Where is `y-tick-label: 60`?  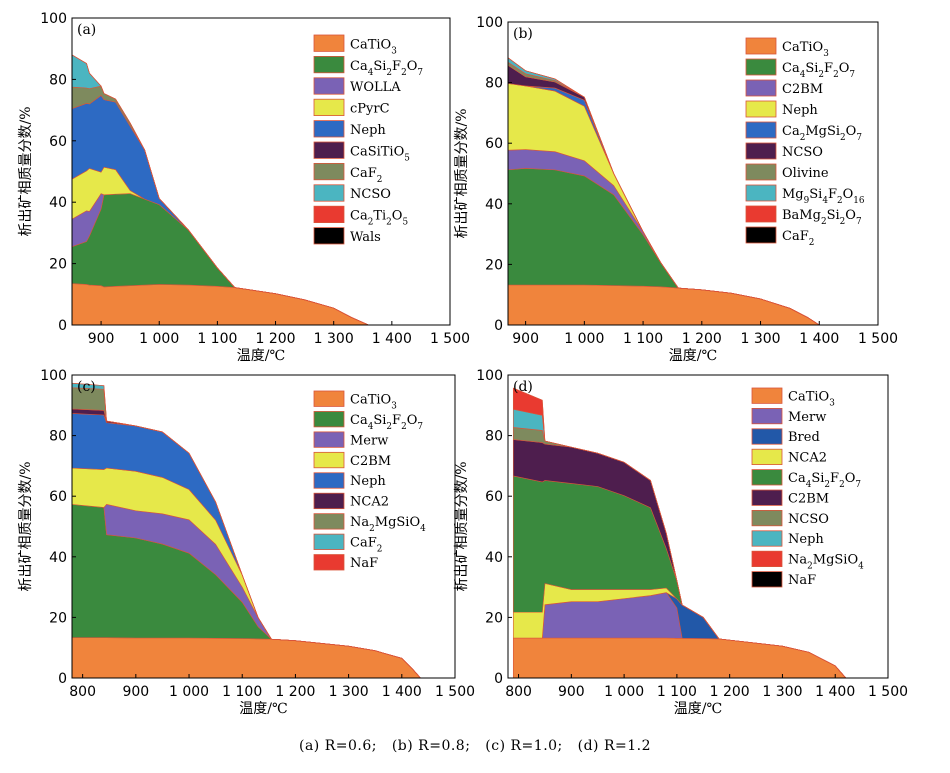 y-tick-label: 60 is located at coordinates (58, 142).